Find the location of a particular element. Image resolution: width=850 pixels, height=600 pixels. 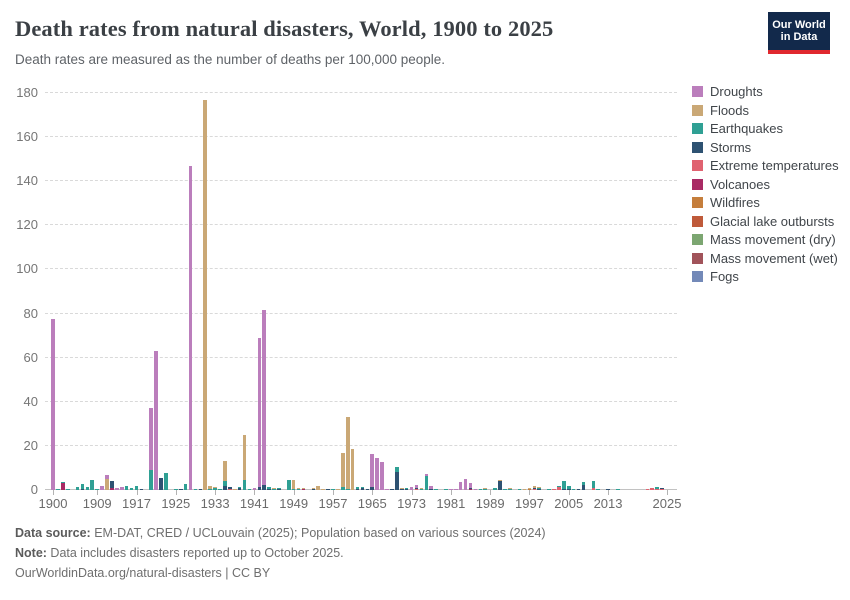

bar-2007 is located at coordinates (578, 489).